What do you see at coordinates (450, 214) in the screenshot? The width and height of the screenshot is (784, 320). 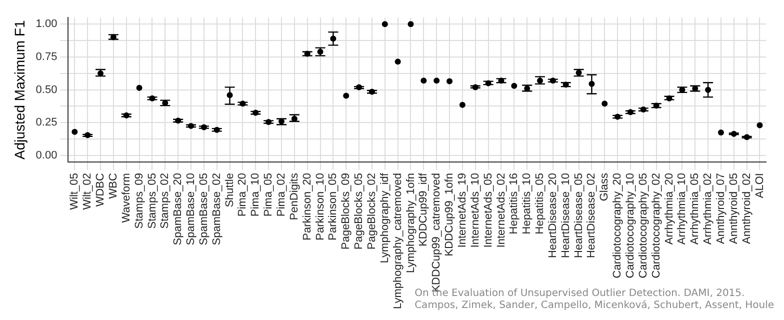 I see `x-tick-label: KDDCup99_1ofn` at bounding box center [450, 214].